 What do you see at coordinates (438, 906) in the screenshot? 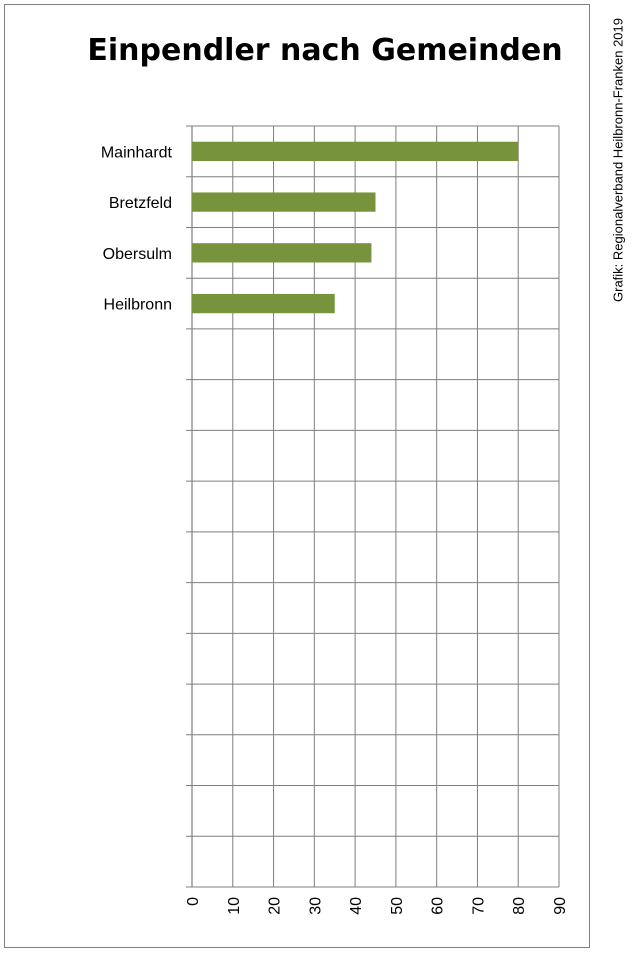
I see `x-tick-label: 60` at bounding box center [438, 906].